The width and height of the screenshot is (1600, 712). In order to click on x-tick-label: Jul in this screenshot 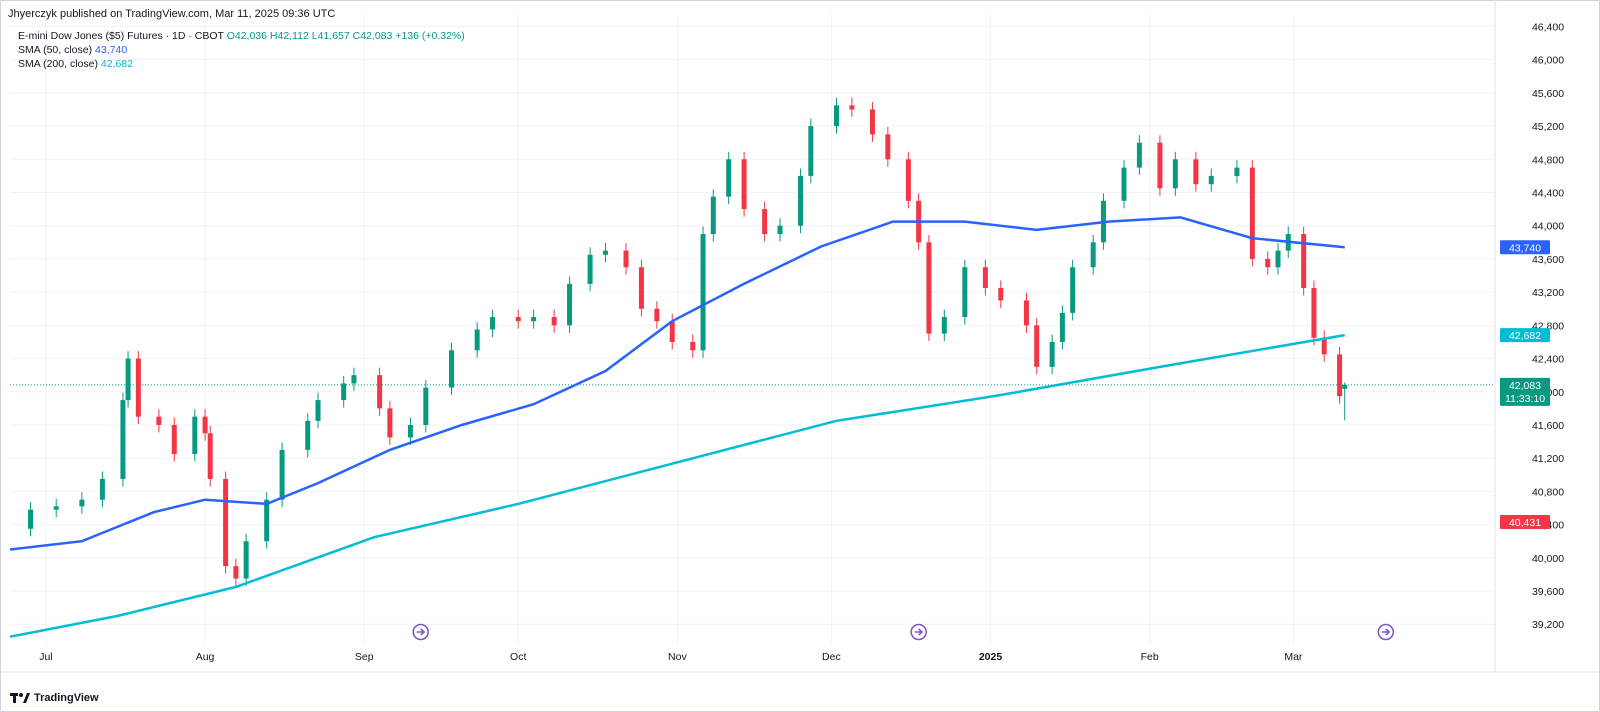, I will do `click(45, 657)`.